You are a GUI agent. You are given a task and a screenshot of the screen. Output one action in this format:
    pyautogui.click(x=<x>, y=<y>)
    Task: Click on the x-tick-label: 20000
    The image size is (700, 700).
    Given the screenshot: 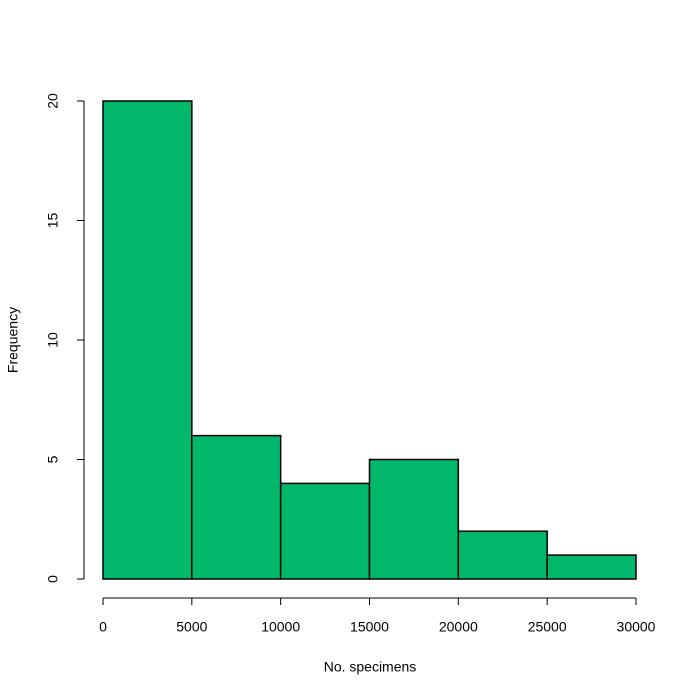 What is the action you would take?
    pyautogui.click(x=458, y=627)
    